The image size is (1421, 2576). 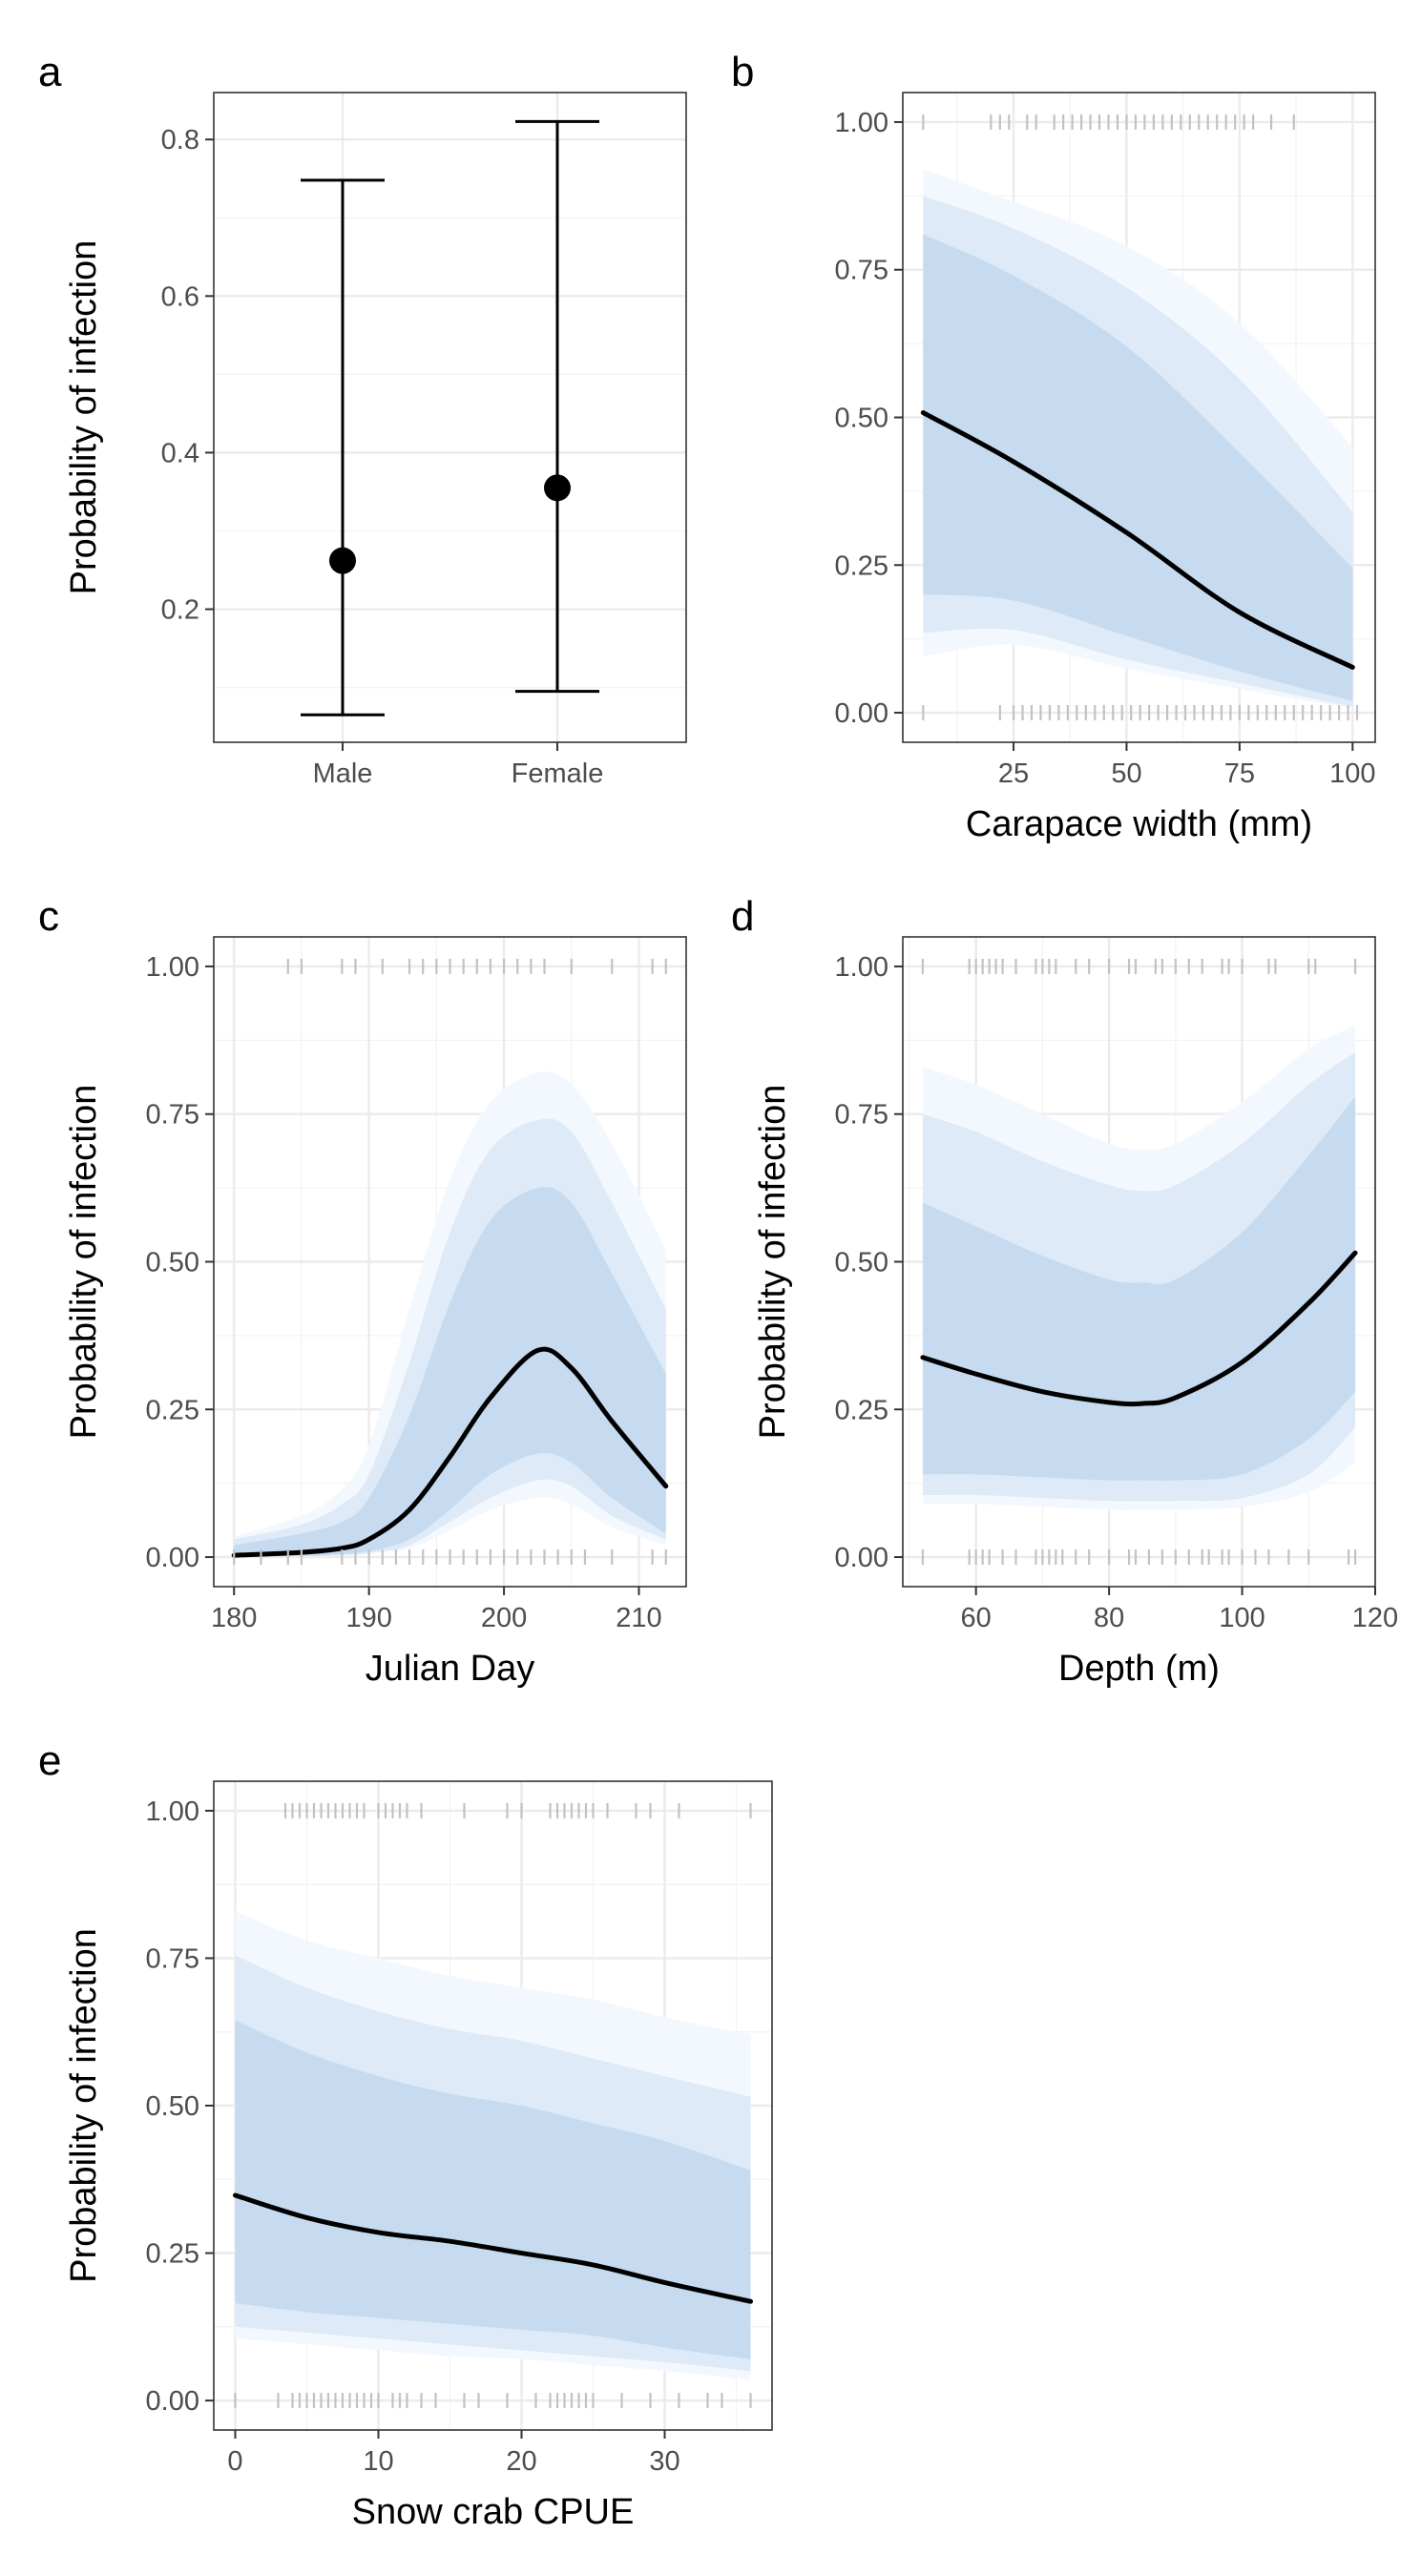 I want to click on x-tick-label: 50, so click(x=1126, y=773).